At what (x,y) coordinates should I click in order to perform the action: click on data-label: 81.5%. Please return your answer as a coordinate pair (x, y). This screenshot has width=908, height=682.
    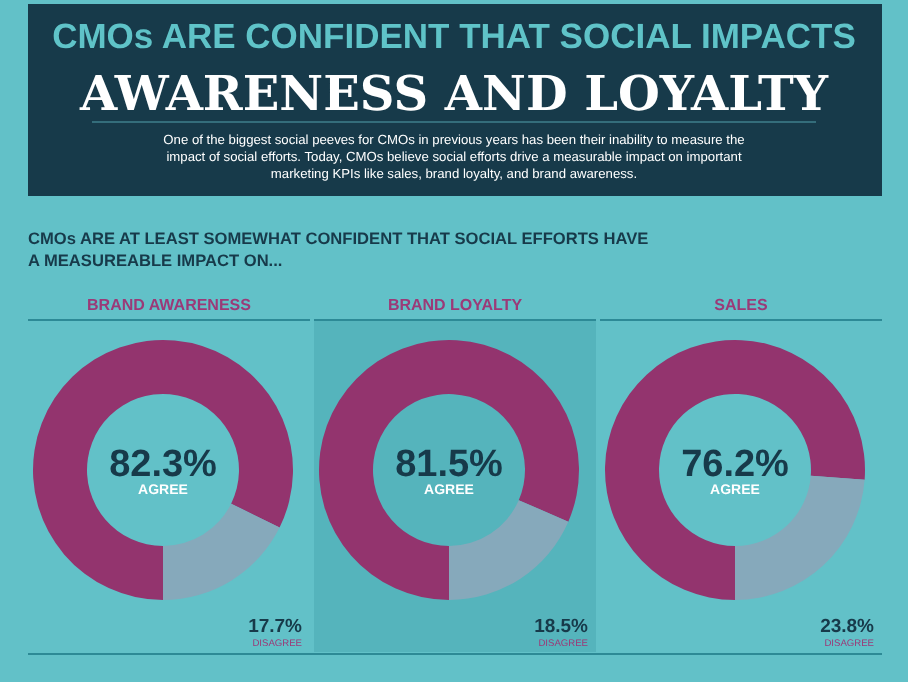
    Looking at the image, I should click on (449, 465).